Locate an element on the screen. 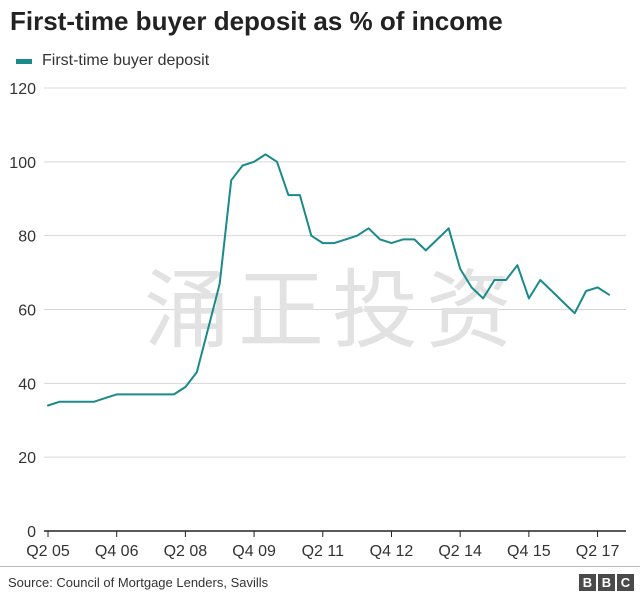 The image size is (640, 595). x-tick-label: Q2 14 is located at coordinates (460, 551).